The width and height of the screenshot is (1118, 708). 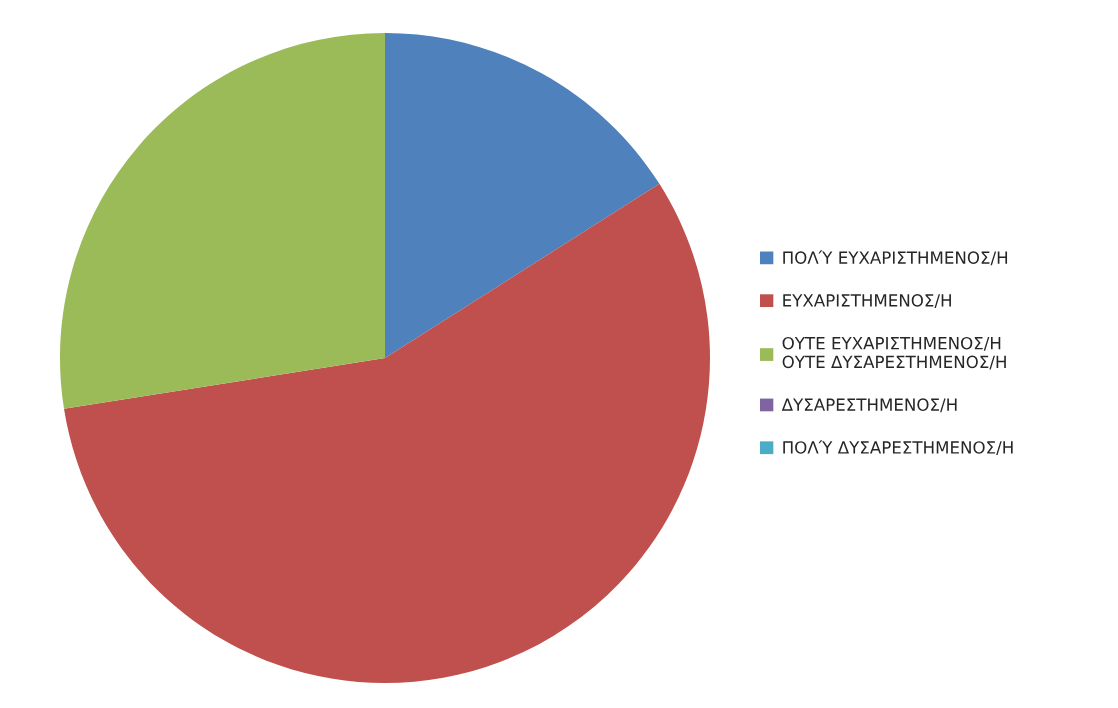 What do you see at coordinates (894, 353) in the screenshot?
I see `legend-label: ΟΥΤΕ ΕΥΧΑΡΙΣΤΗΜΕΝΟΣ/Η ΟΥΤΕ ΔΥΣΑΡΕΣΤΗΜΕΝΟΣ/Η` at bounding box center [894, 353].